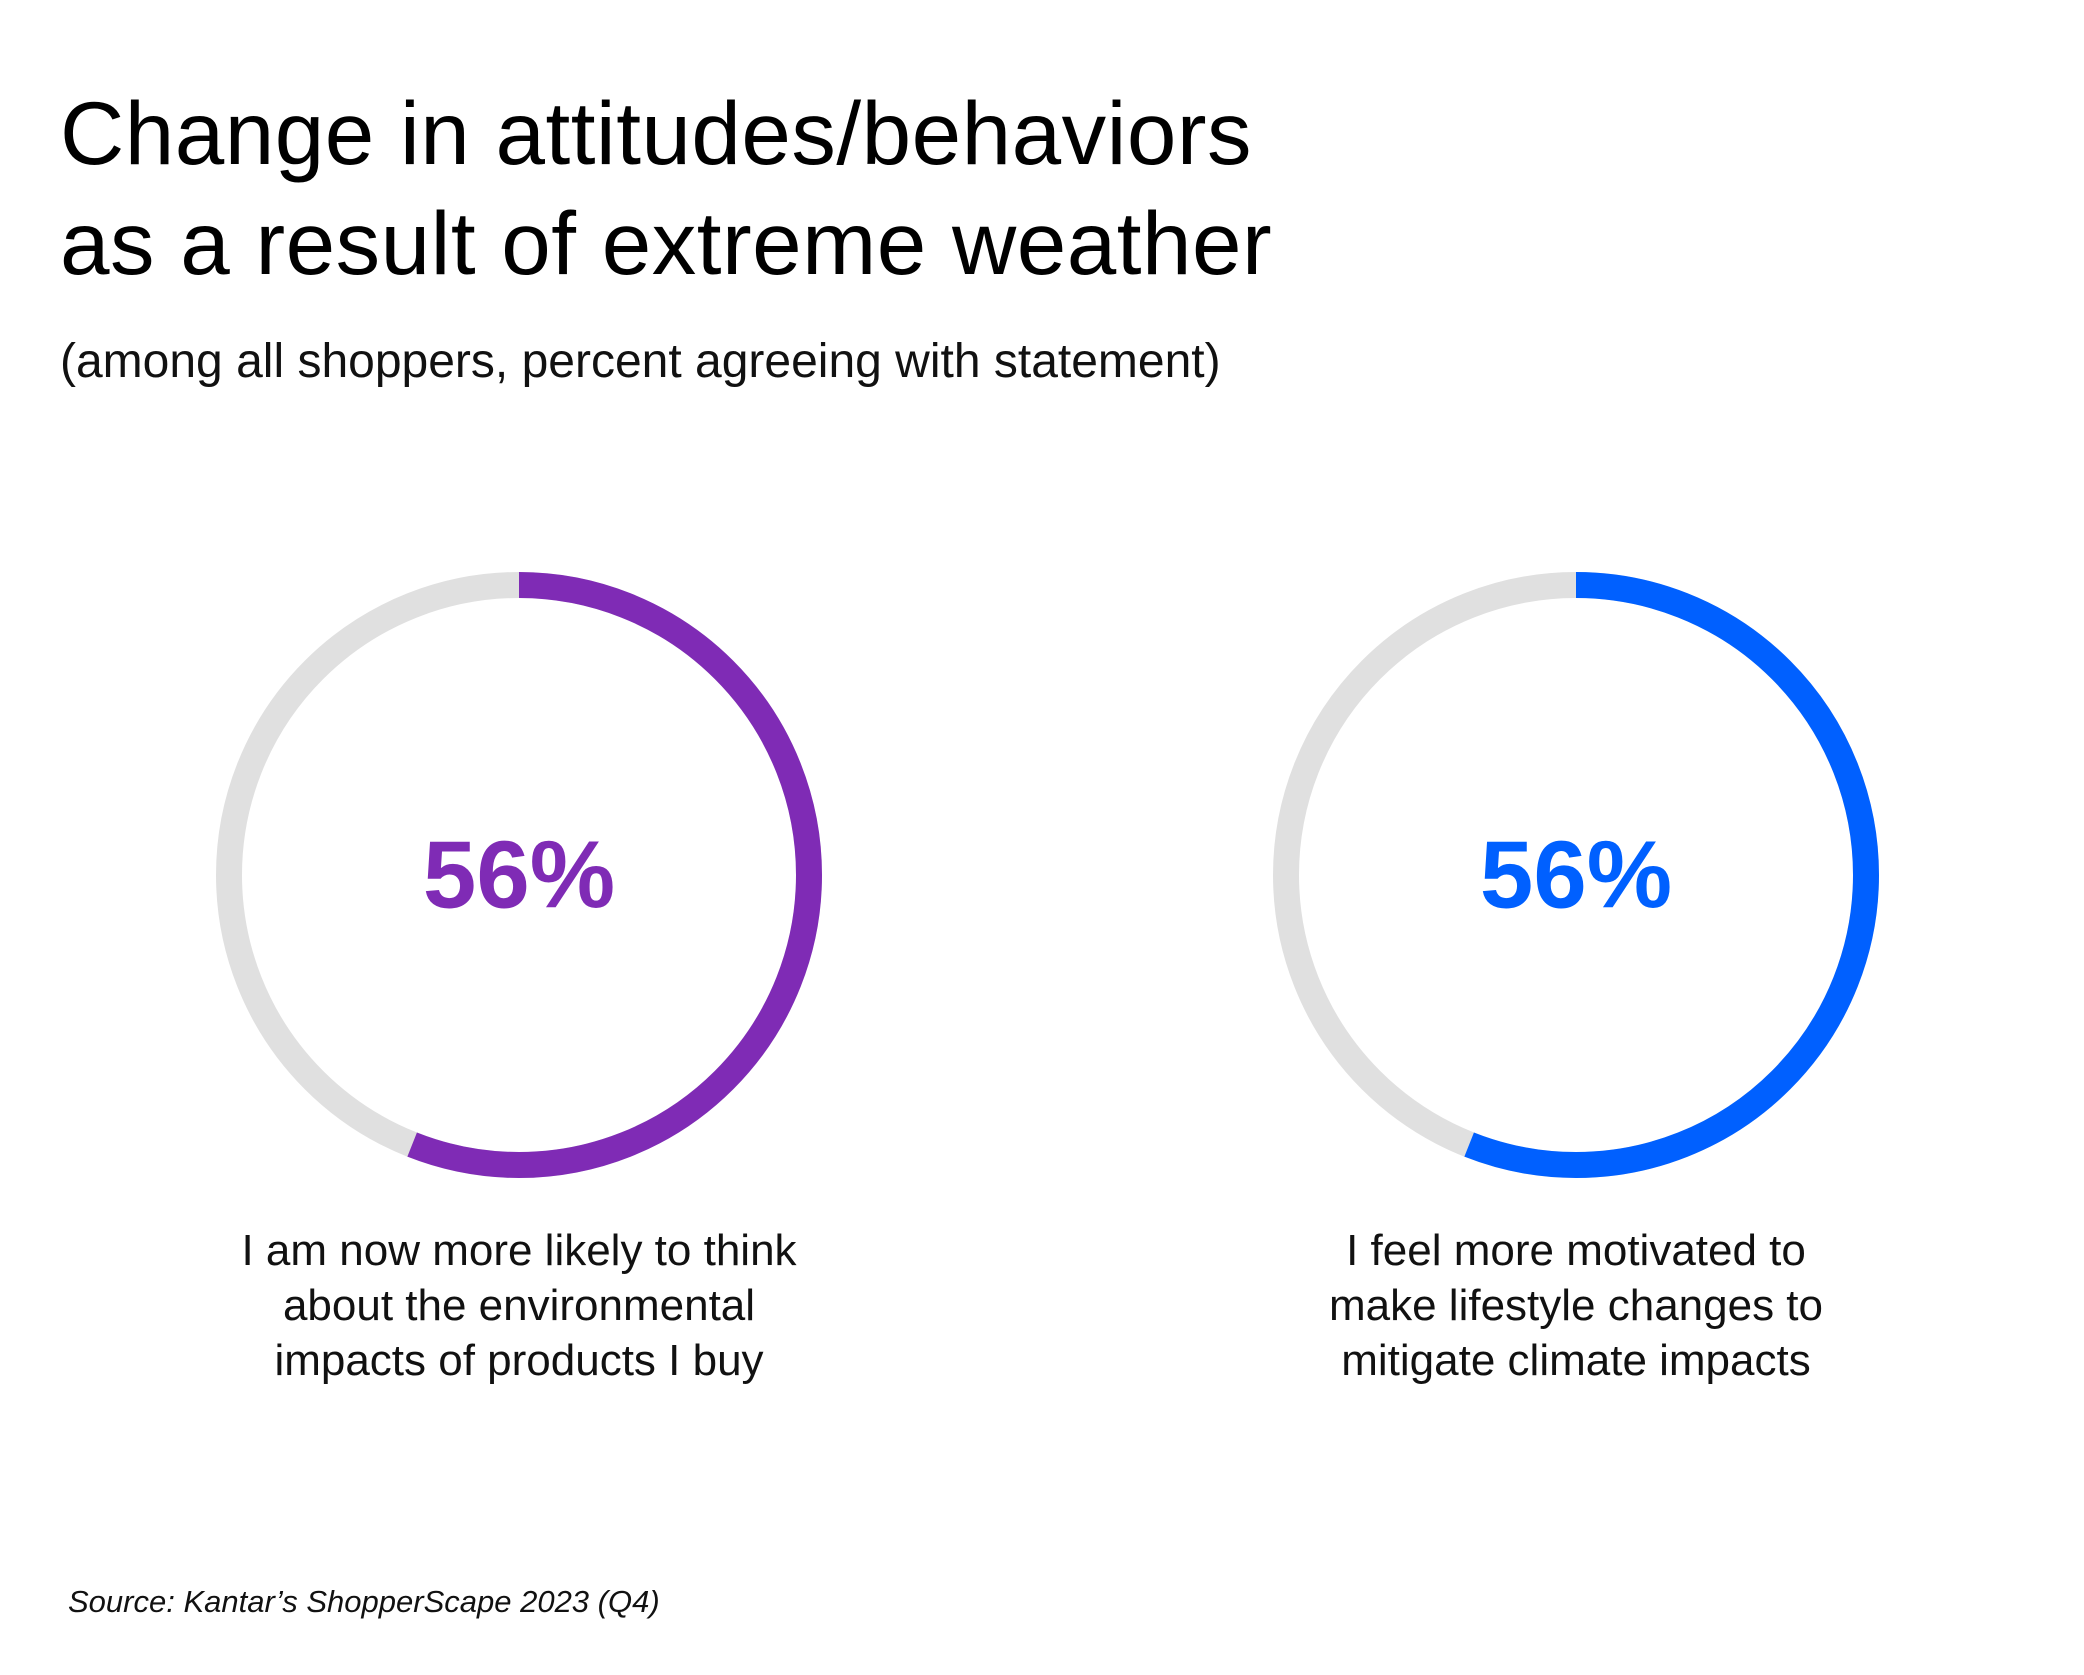  Describe the element at coordinates (1576, 1360) in the screenshot. I see `donut-2-caption-line-3: mitigate climate impacts` at that location.